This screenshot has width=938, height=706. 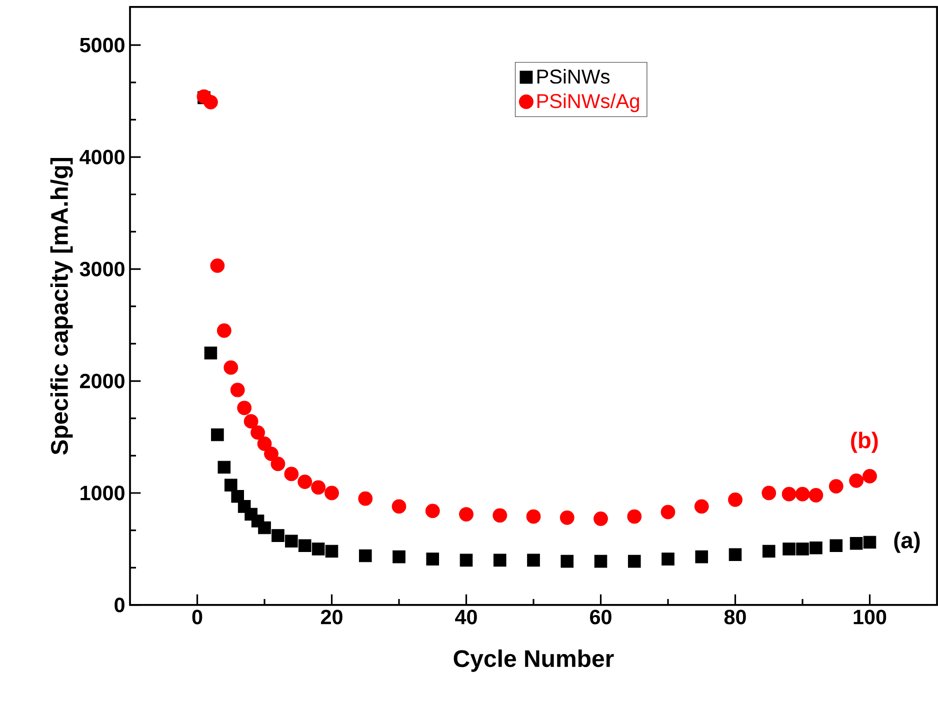 What do you see at coordinates (197, 617) in the screenshot?
I see `x-tick-label: 0` at bounding box center [197, 617].